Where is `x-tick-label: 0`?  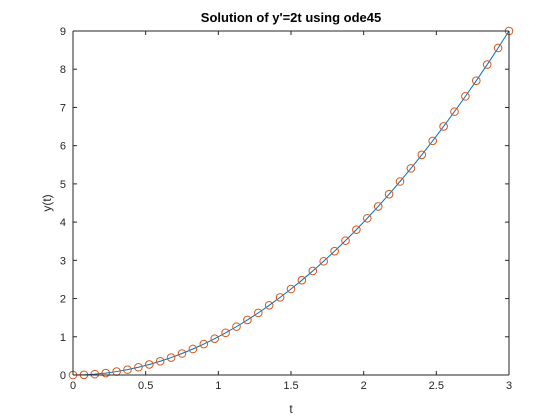
x-tick-label: 0 is located at coordinates (73, 386).